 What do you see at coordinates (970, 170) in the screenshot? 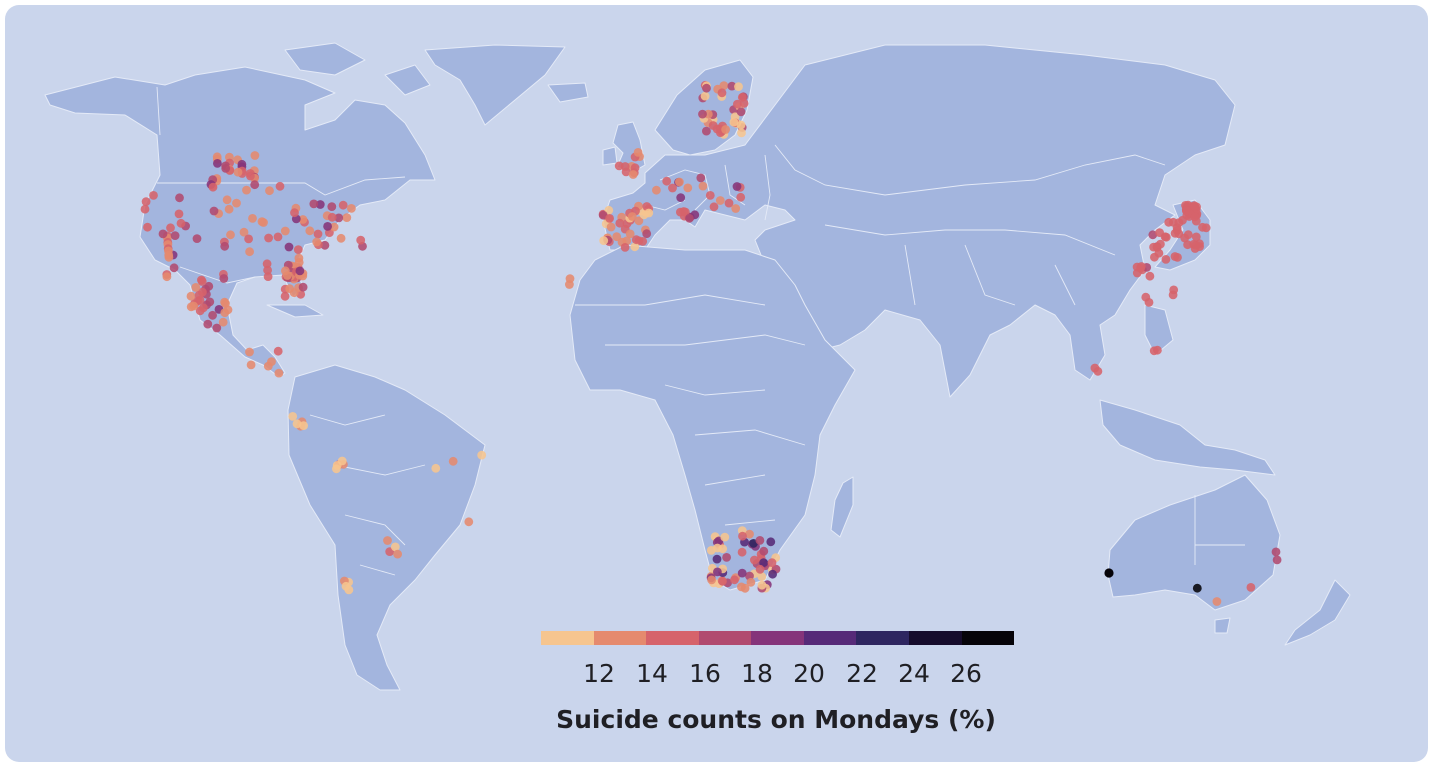
I see `border-russia` at bounding box center [970, 170].